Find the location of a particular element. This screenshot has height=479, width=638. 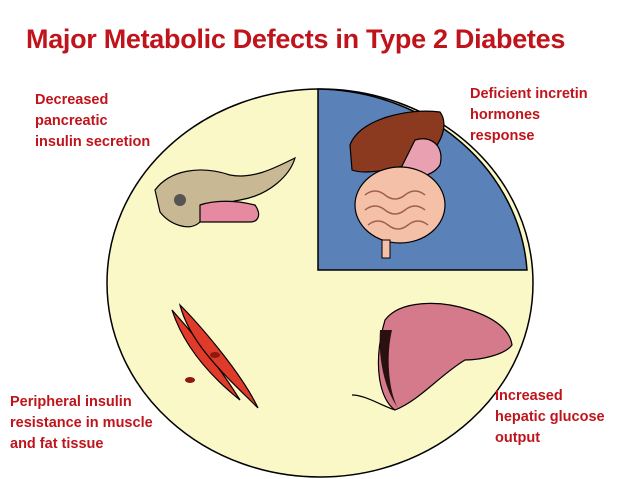

label: Decreased pancreatic insulin secretion is located at coordinates (92, 121).